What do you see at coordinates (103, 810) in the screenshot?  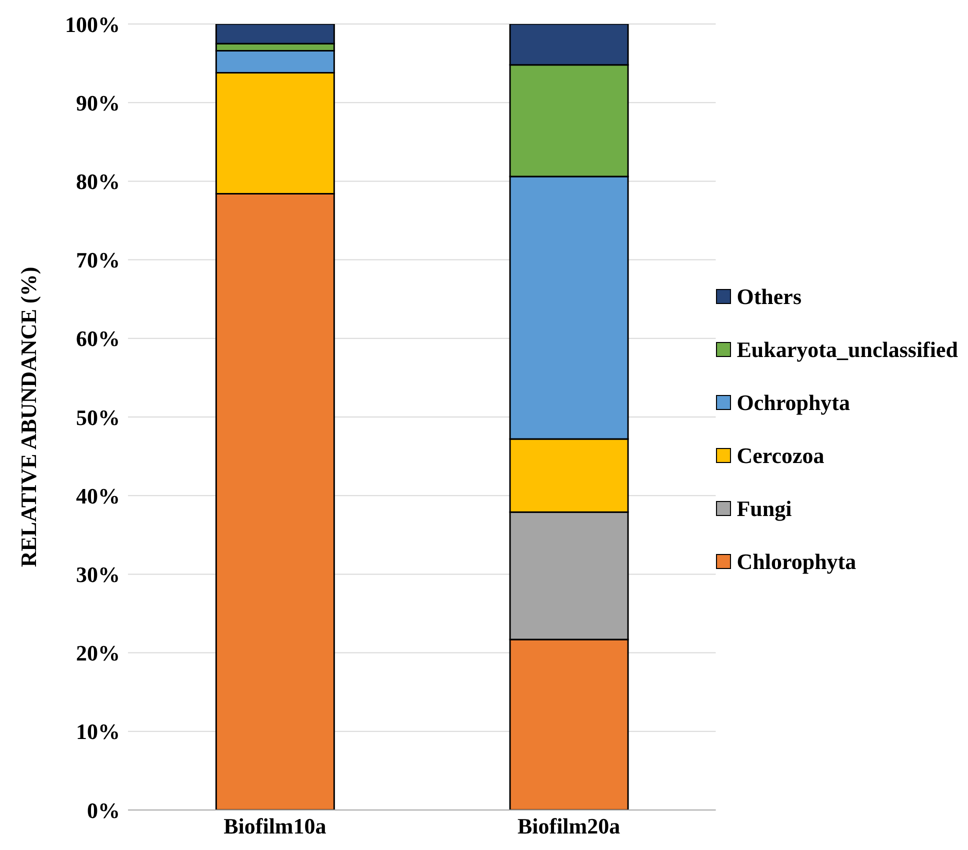 I see `y-tick-label: 0%` at bounding box center [103, 810].